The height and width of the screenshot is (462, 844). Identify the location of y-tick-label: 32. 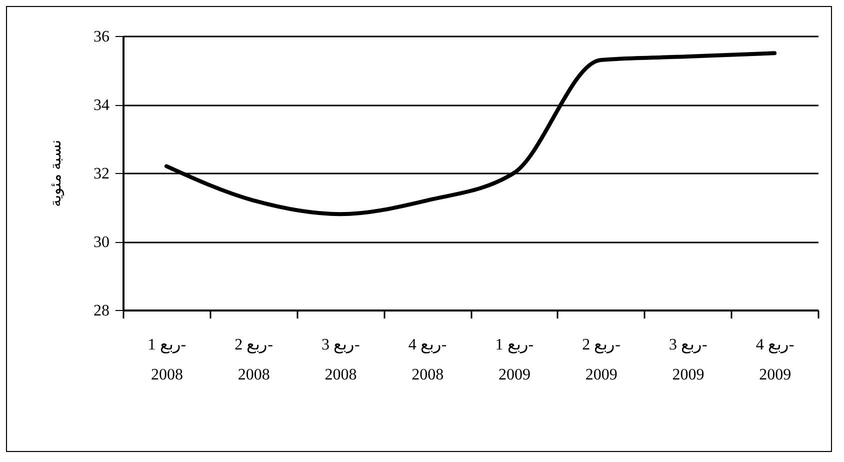
(102, 174).